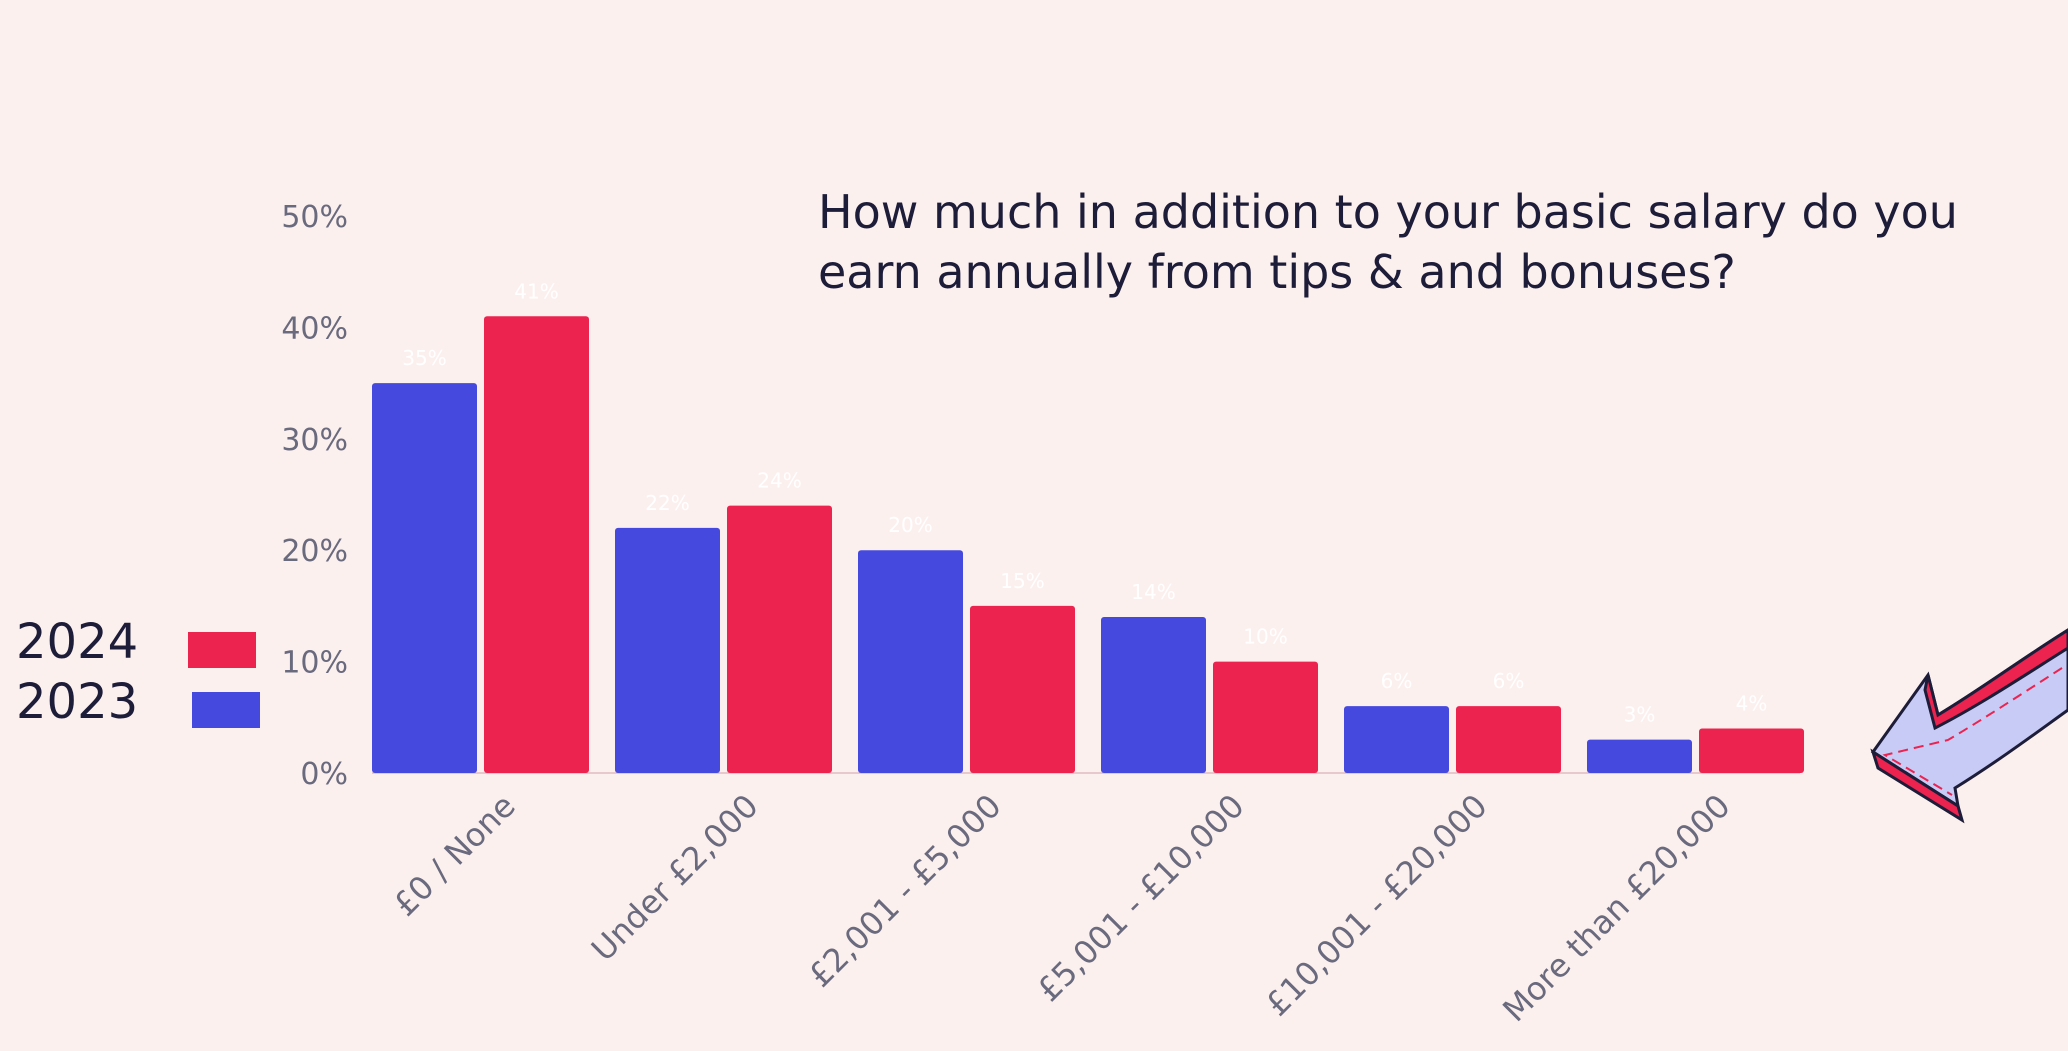 Image resolution: width=2068 pixels, height=1051 pixels. What do you see at coordinates (324, 774) in the screenshot?
I see `y-tick-label: 0%` at bounding box center [324, 774].